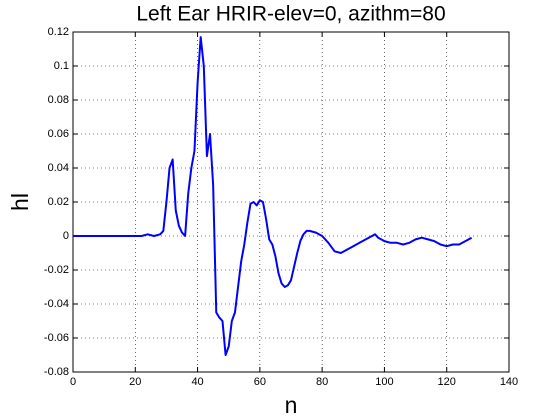 This screenshot has width=560, height=420. I want to click on y-tick-label: -0.02, so click(56, 270).